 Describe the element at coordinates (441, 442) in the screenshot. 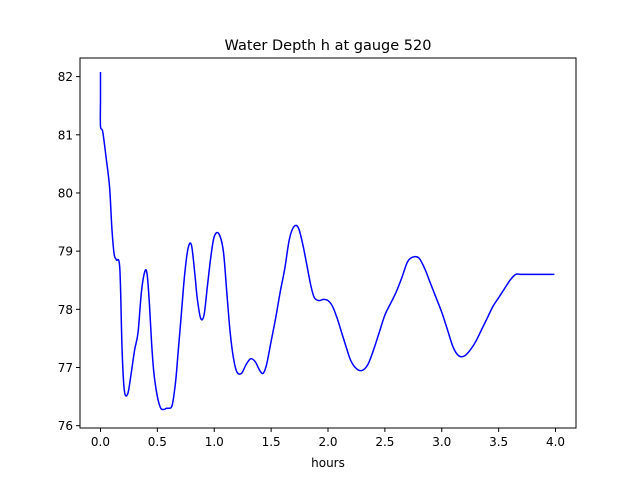

I see `x-tick-label: 3.0` at that location.